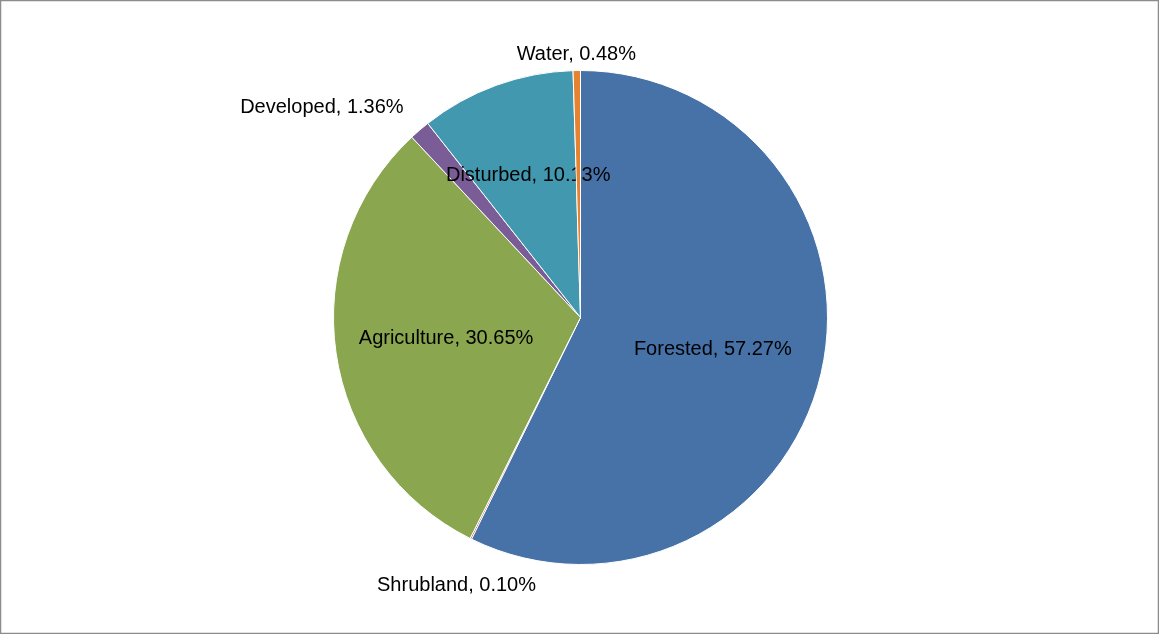  What do you see at coordinates (576, 53) in the screenshot?
I see `slice-label: Water, 0.48%` at bounding box center [576, 53].